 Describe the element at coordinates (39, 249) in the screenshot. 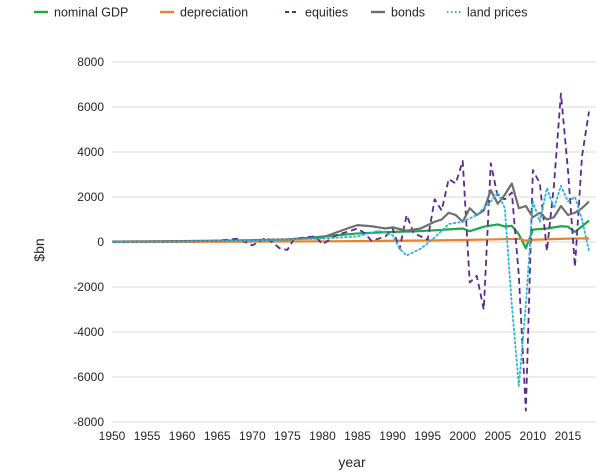

I see `y-axis-title: $bn` at that location.